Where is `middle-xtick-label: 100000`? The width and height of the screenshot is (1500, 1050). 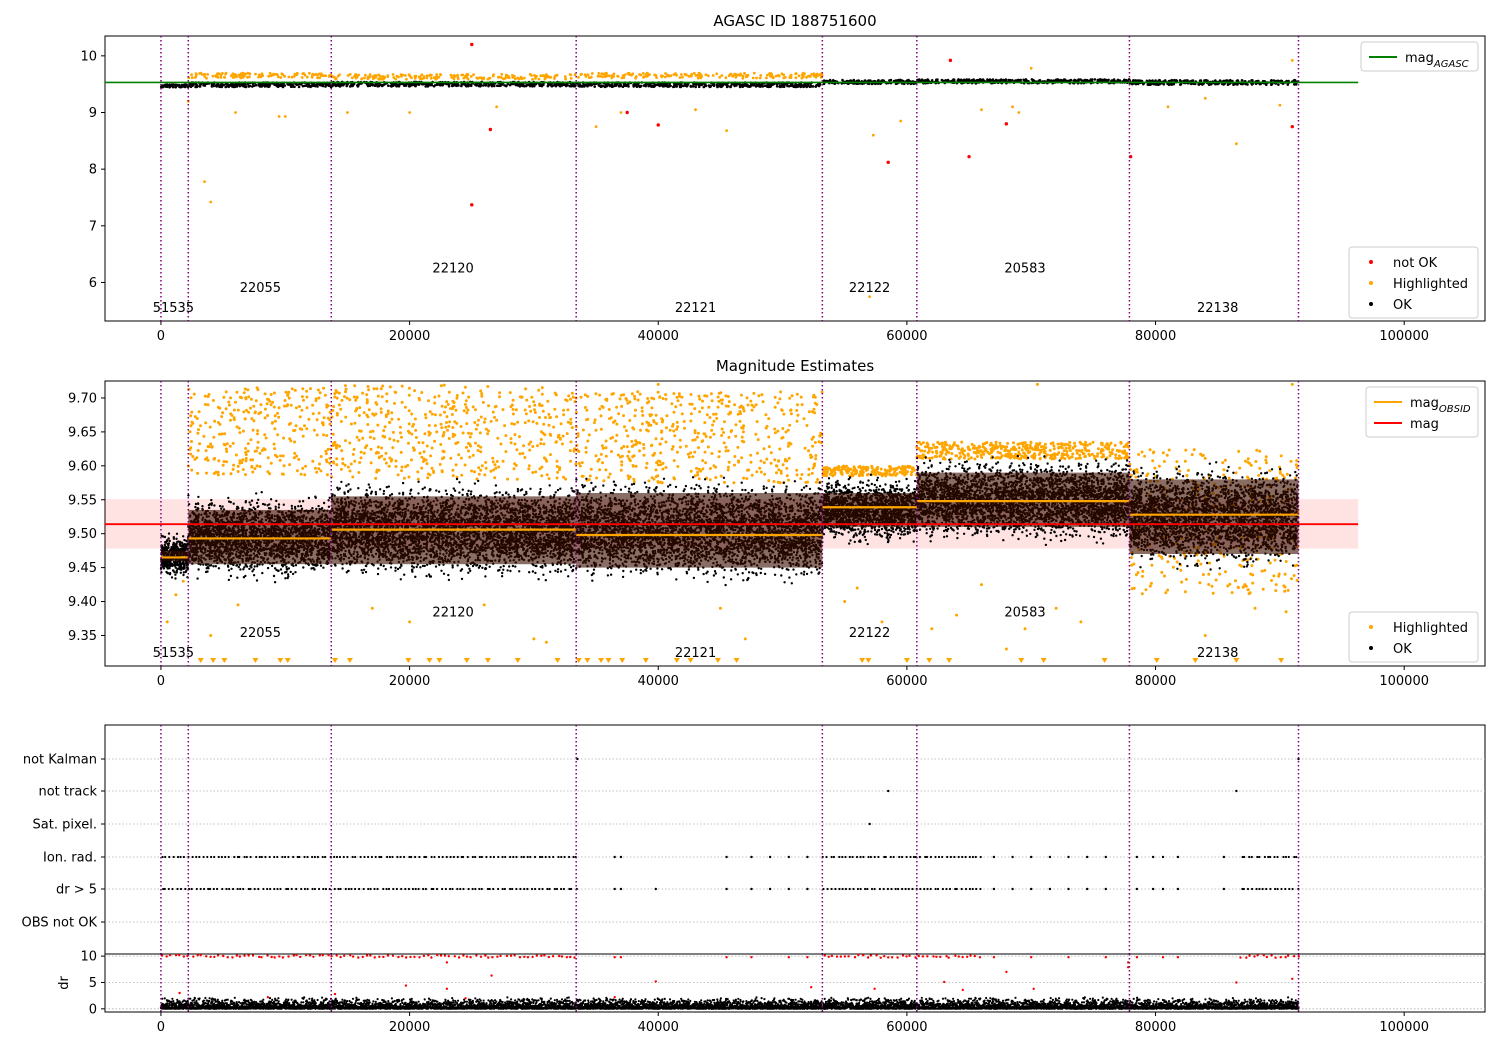 middle-xtick-label: 100000 is located at coordinates (1404, 681).